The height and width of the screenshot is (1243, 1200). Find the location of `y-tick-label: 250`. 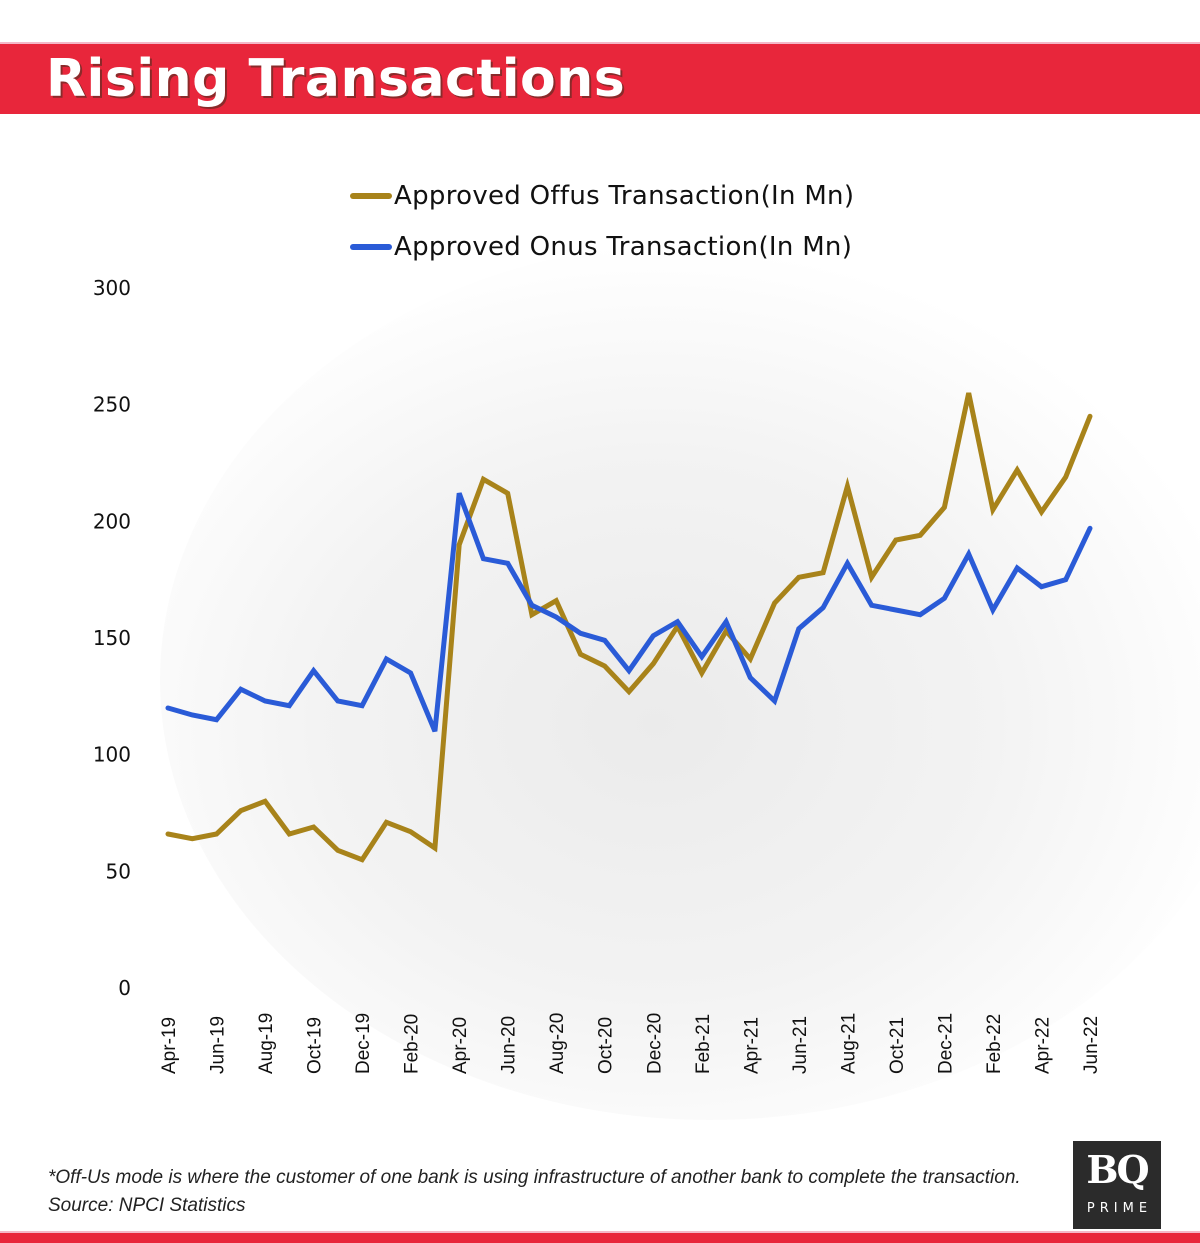

y-tick-label: 250 is located at coordinates (112, 405).